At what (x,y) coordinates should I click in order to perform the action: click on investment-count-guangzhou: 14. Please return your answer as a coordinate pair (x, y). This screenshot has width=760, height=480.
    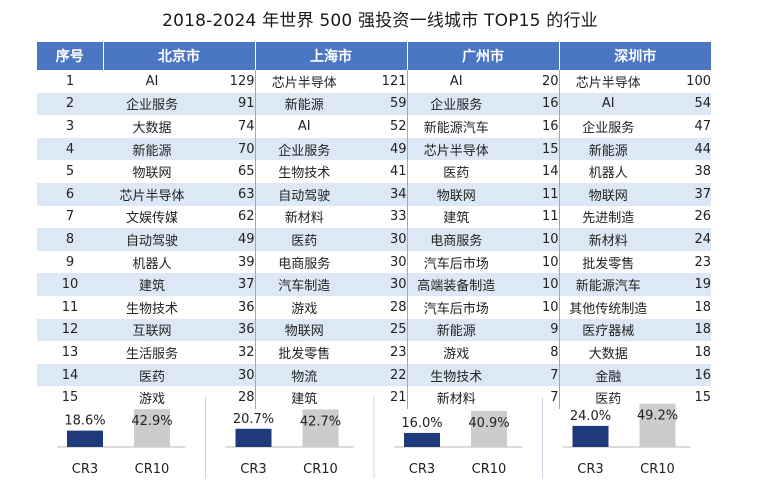
    Looking at the image, I should click on (532, 171).